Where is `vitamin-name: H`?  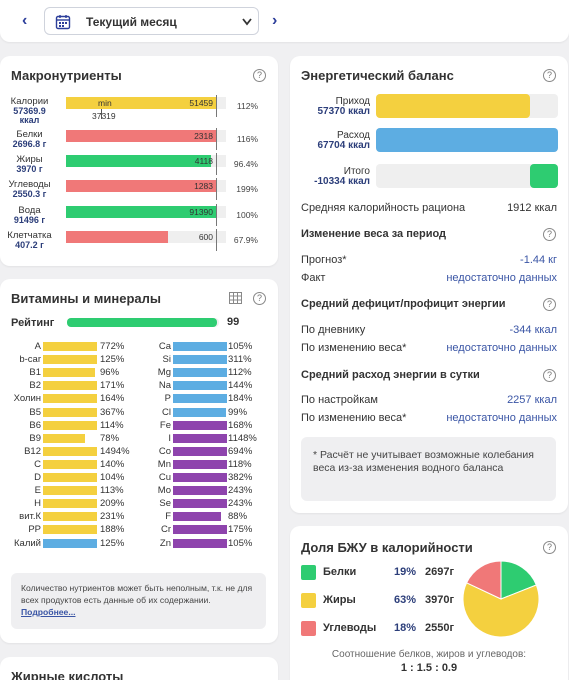 vitamin-name: H is located at coordinates (37, 503).